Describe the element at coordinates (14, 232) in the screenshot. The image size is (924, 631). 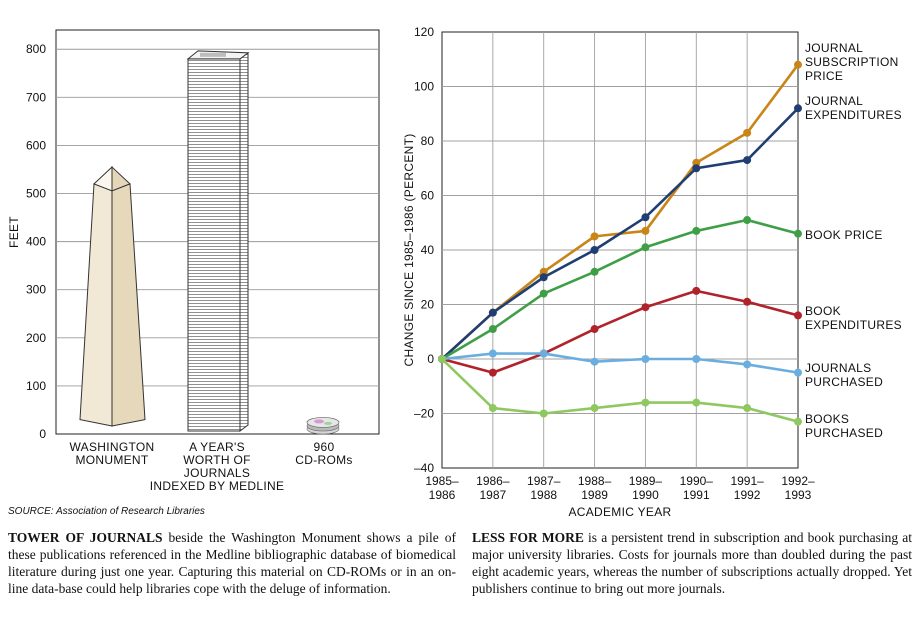
I see `left-y-axis-label: FEET` at that location.